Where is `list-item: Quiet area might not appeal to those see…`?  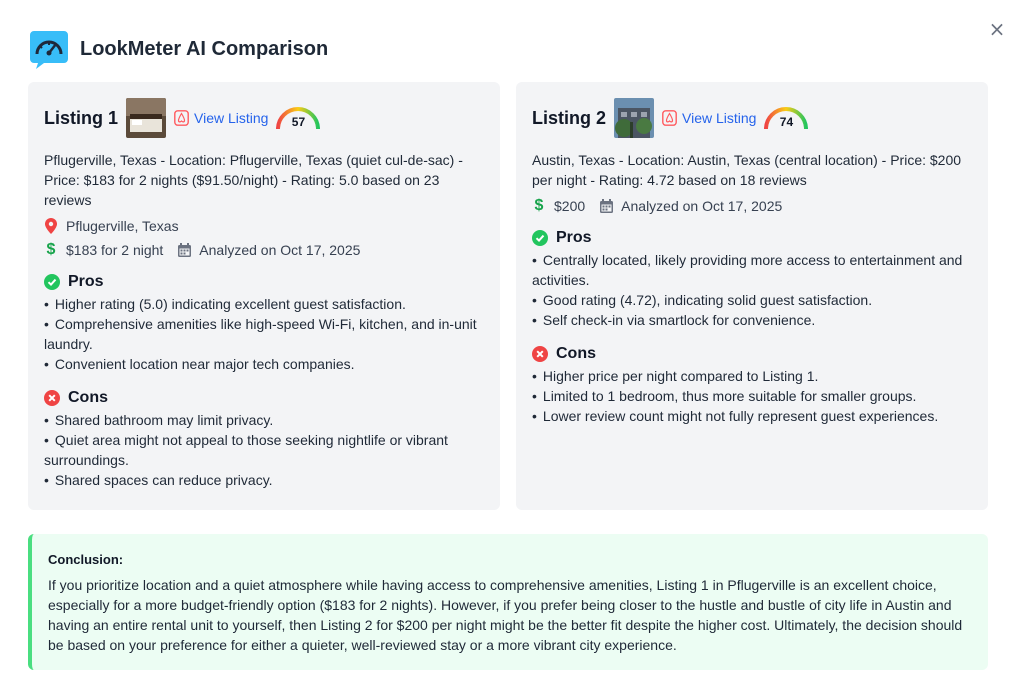
list-item: Quiet area might not appeal to those see… is located at coordinates (264, 450).